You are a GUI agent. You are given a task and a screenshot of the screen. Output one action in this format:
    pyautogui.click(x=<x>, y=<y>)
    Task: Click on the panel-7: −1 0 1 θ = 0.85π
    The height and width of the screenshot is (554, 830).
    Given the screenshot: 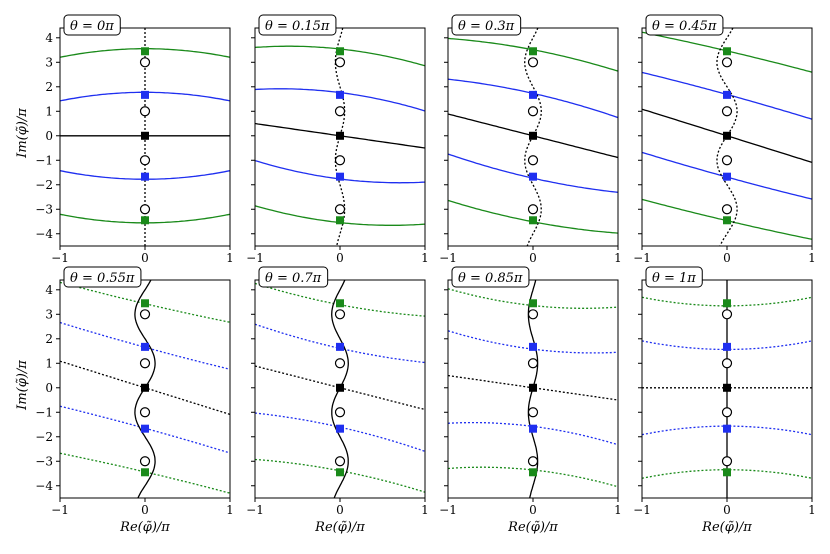 What is the action you would take?
    pyautogui.click(x=530, y=391)
    